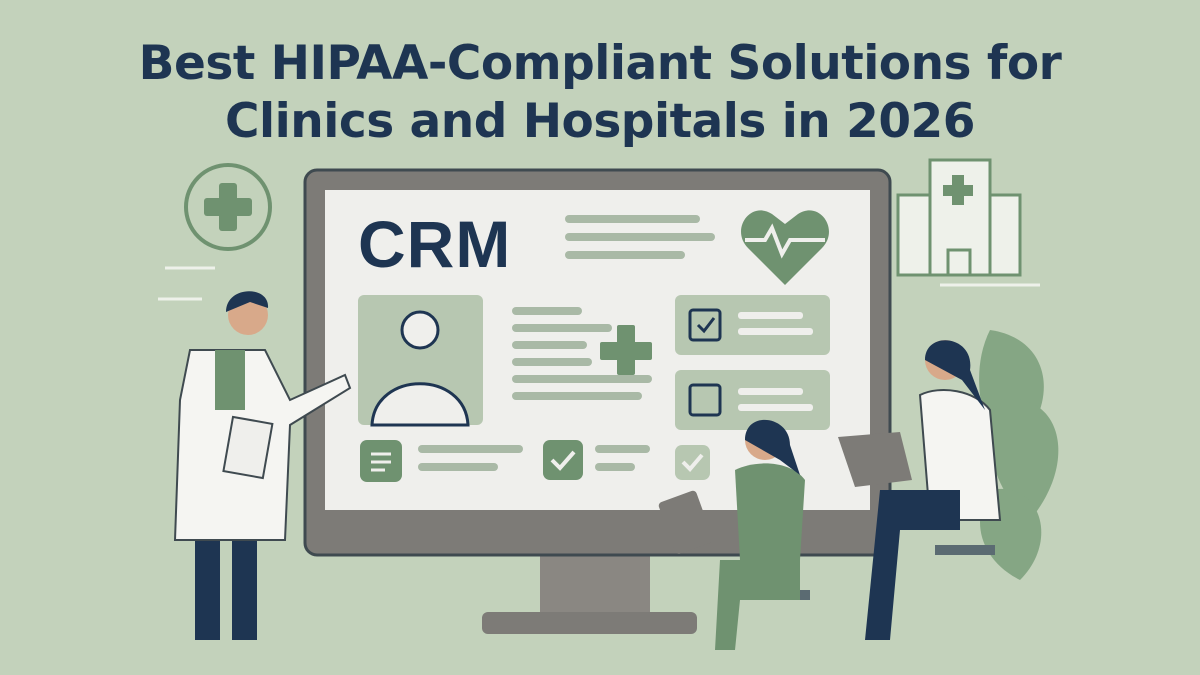  What do you see at coordinates (752, 325) in the screenshot?
I see `calendar-check-icon` at bounding box center [752, 325].